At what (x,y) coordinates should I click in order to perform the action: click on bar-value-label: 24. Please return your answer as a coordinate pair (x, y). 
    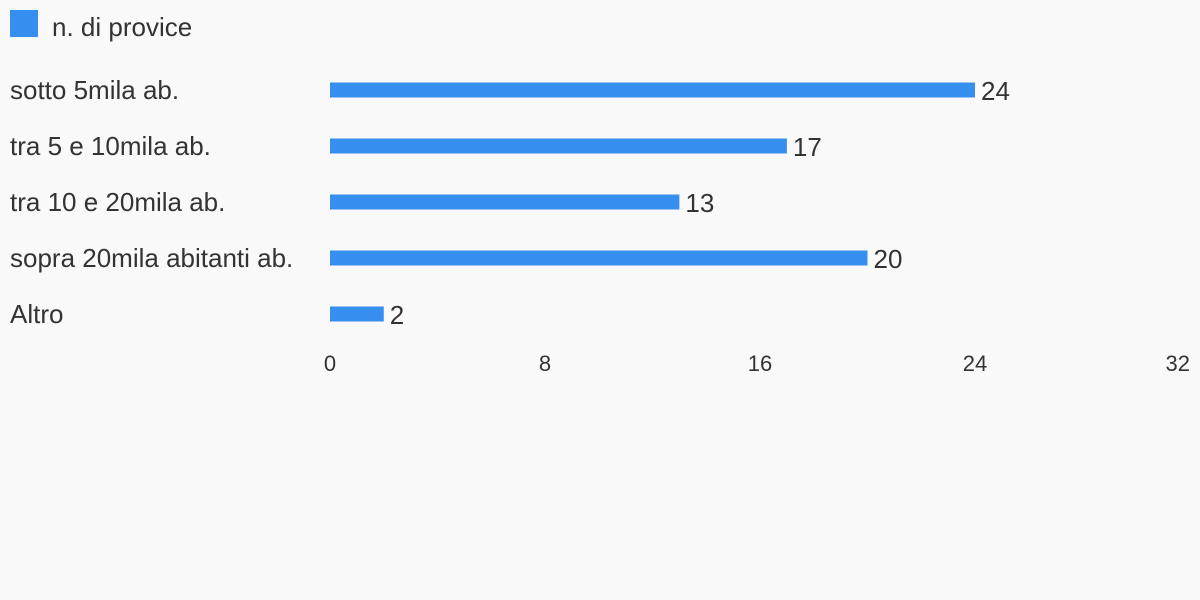
    Looking at the image, I should click on (995, 91).